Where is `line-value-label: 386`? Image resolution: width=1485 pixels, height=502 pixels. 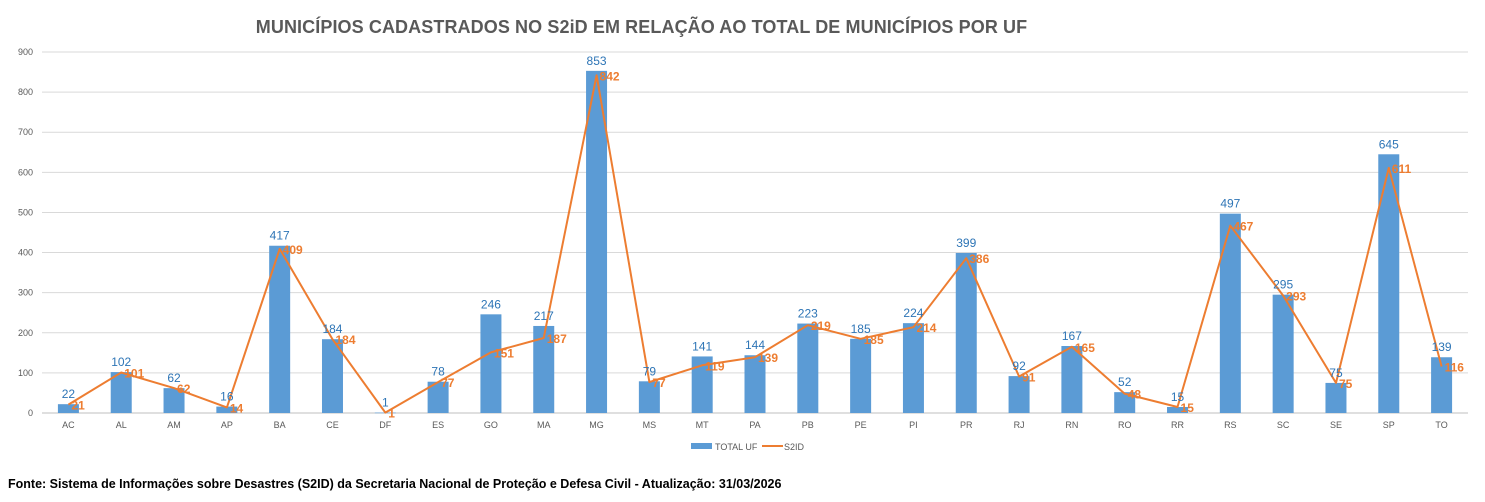 line-value-label: 386 is located at coordinates (979, 259).